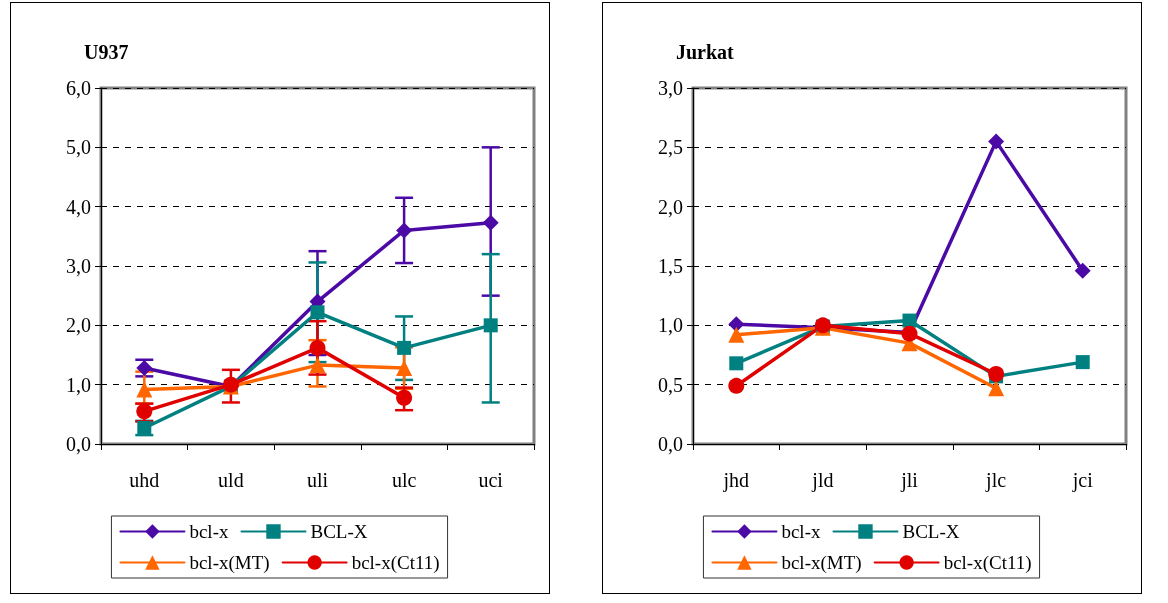  What do you see at coordinates (78, 88) in the screenshot?
I see `y-tick-label: 6,0` at bounding box center [78, 88].